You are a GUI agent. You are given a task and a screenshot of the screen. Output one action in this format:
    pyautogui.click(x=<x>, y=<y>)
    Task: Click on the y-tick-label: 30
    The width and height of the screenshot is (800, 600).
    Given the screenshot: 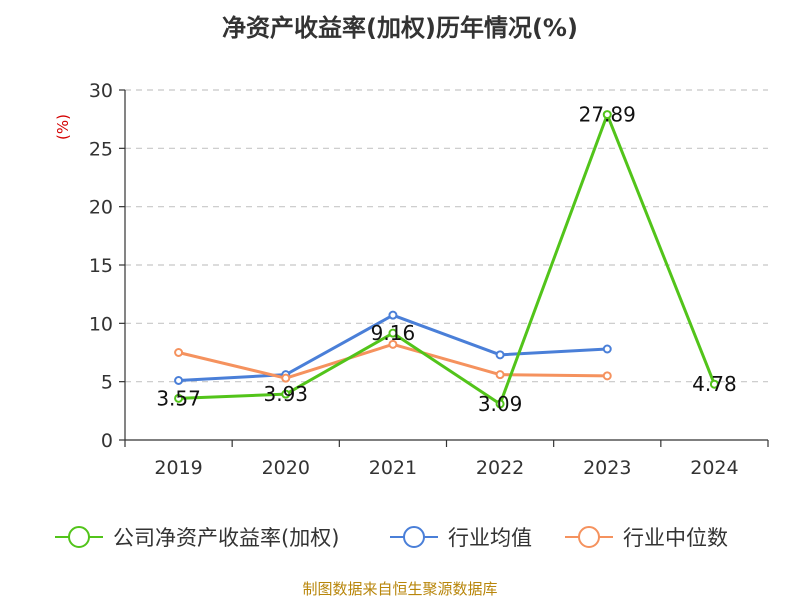 What is the action you would take?
    pyautogui.click(x=101, y=91)
    